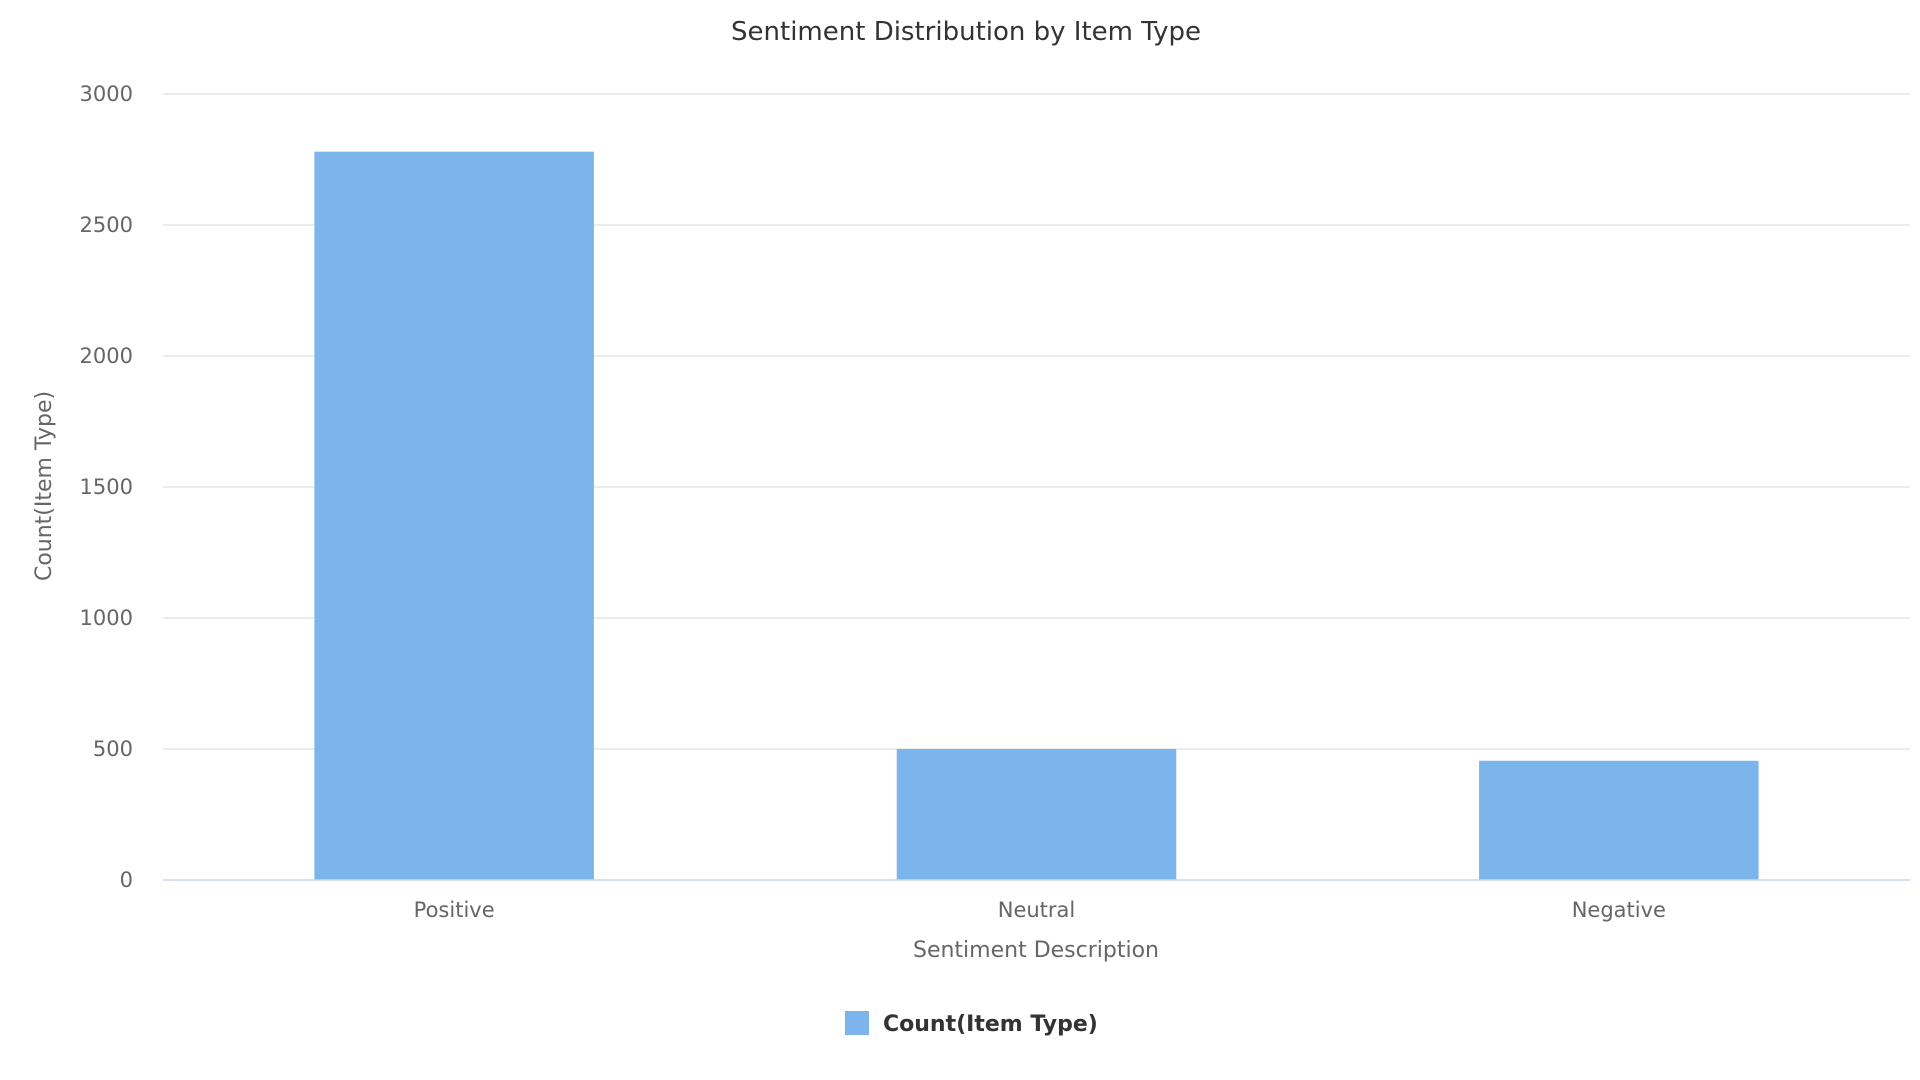 Image resolution: width=1920 pixels, height=1080 pixels. I want to click on bar-negative, so click(1619, 820).